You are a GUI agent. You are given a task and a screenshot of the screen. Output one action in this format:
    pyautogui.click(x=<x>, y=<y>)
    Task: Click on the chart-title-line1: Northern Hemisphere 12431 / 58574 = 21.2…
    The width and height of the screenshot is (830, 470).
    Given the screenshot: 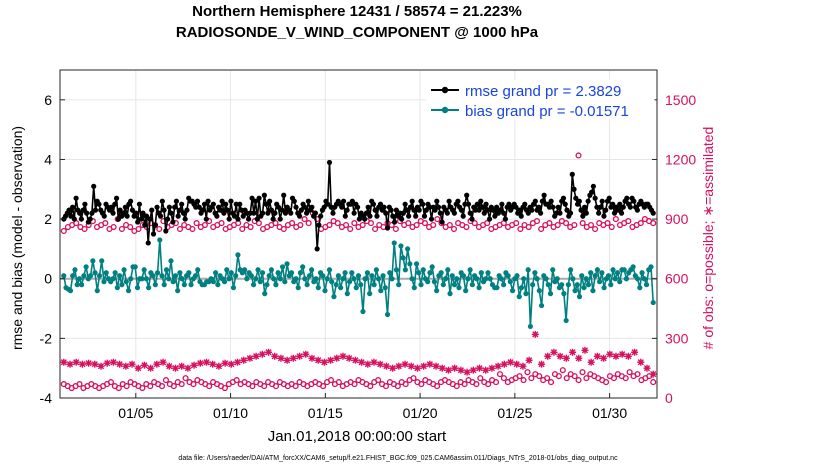 What is the action you would take?
    pyautogui.click(x=357, y=11)
    